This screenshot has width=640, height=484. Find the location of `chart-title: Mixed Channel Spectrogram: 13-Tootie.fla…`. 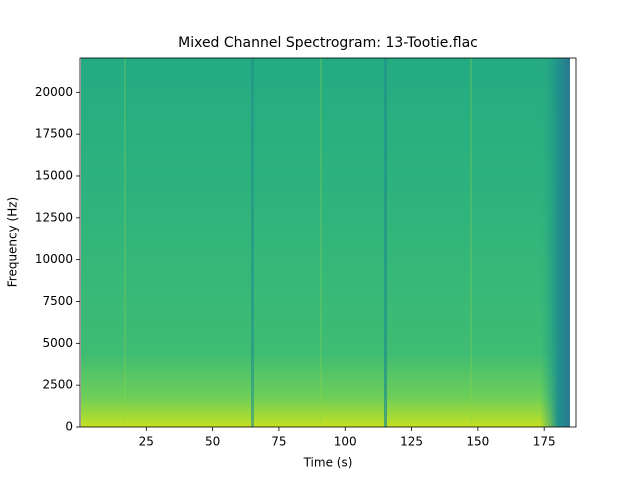

chart-title: Mixed Channel Spectrogram: 13-Tootie.fla… is located at coordinates (328, 43).